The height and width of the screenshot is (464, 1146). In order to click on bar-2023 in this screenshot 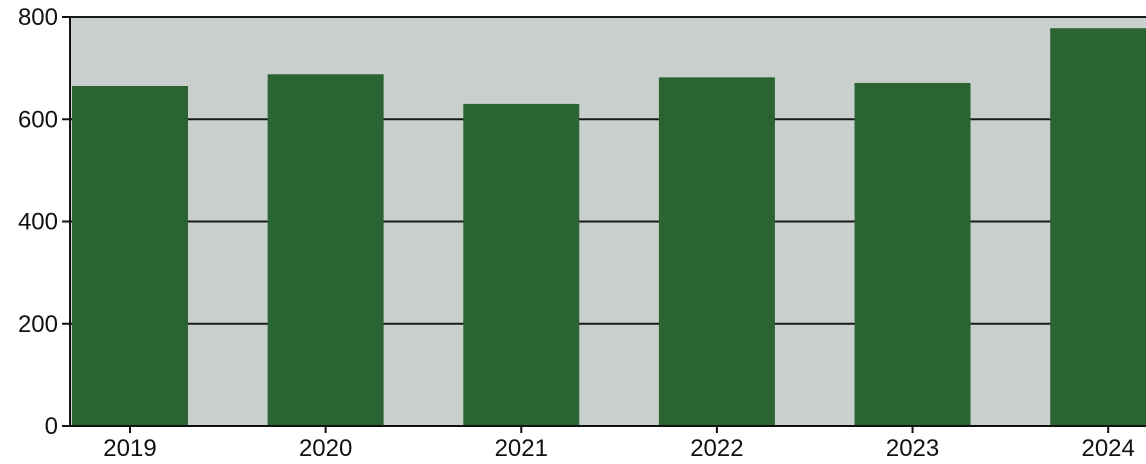, I will do `click(912, 254)`.